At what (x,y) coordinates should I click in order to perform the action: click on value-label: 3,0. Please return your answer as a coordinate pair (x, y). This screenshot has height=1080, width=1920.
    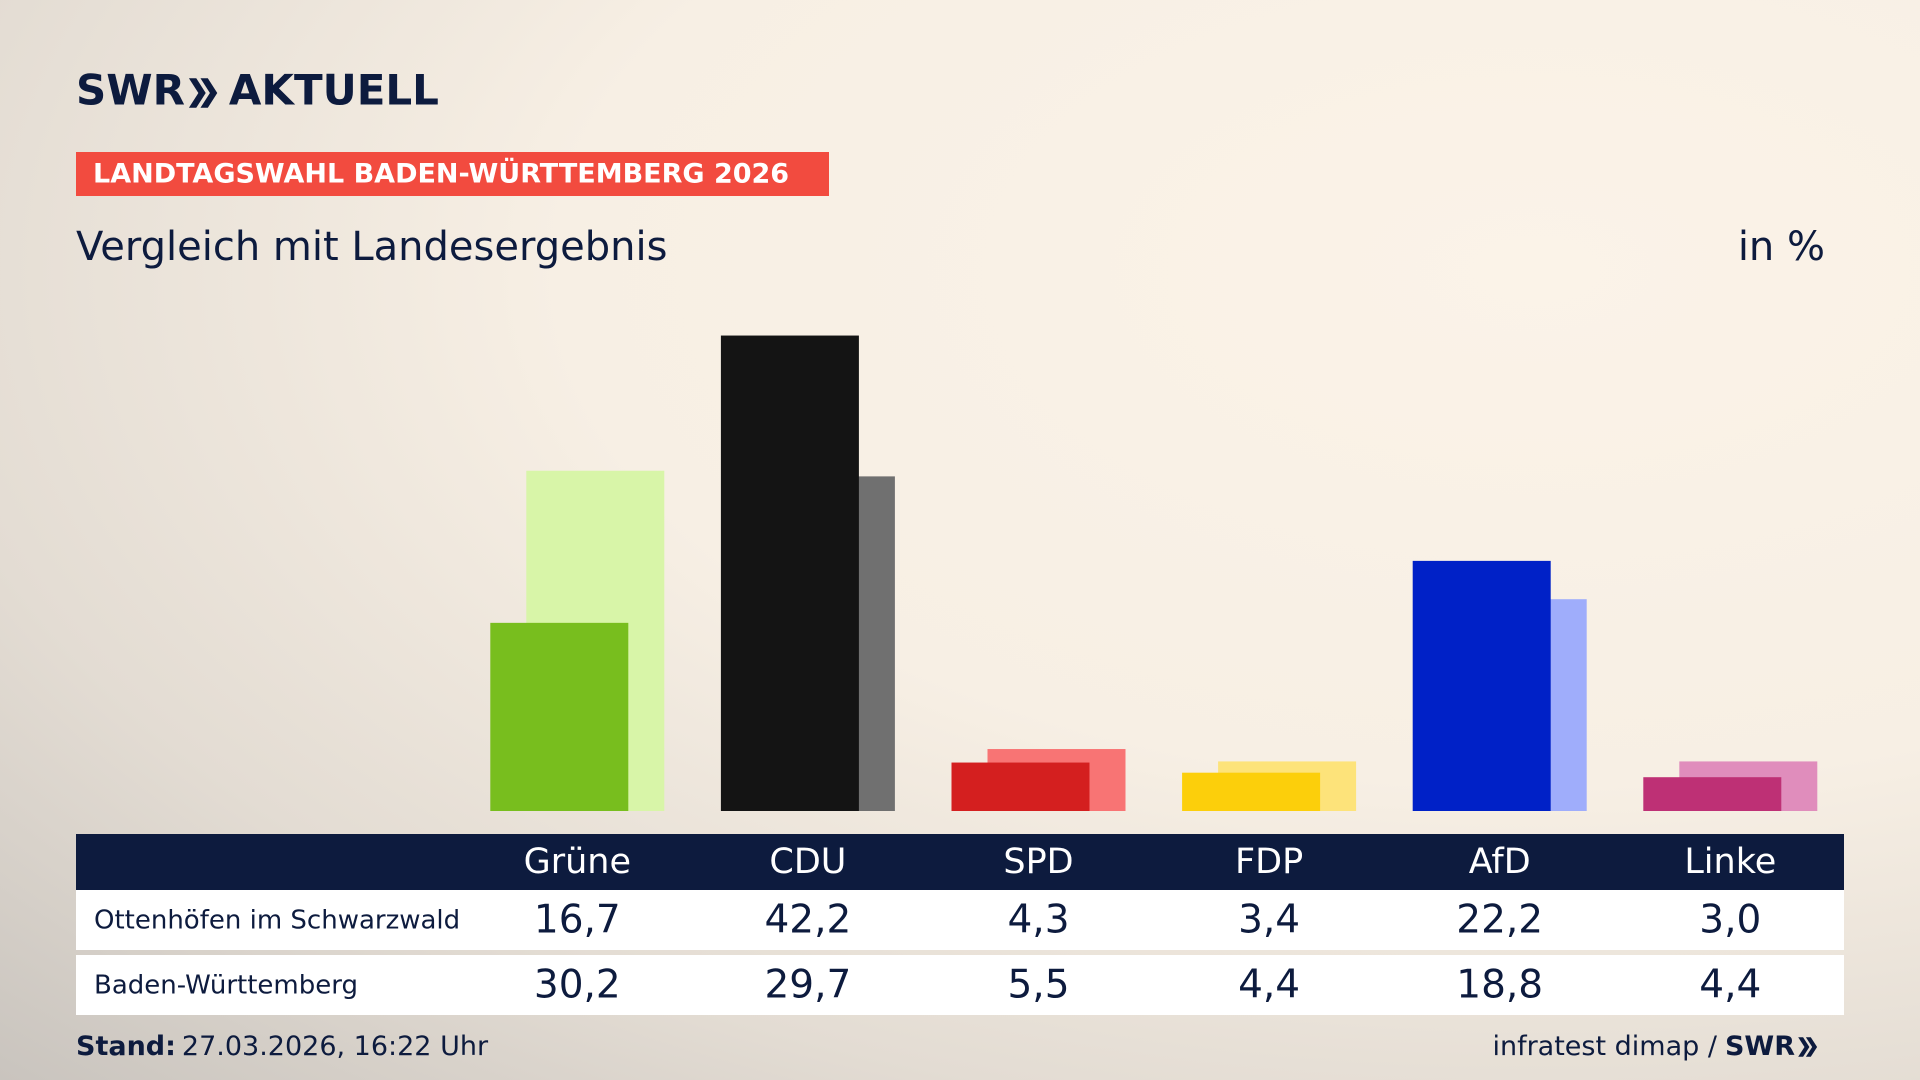
    Looking at the image, I should click on (1730, 920).